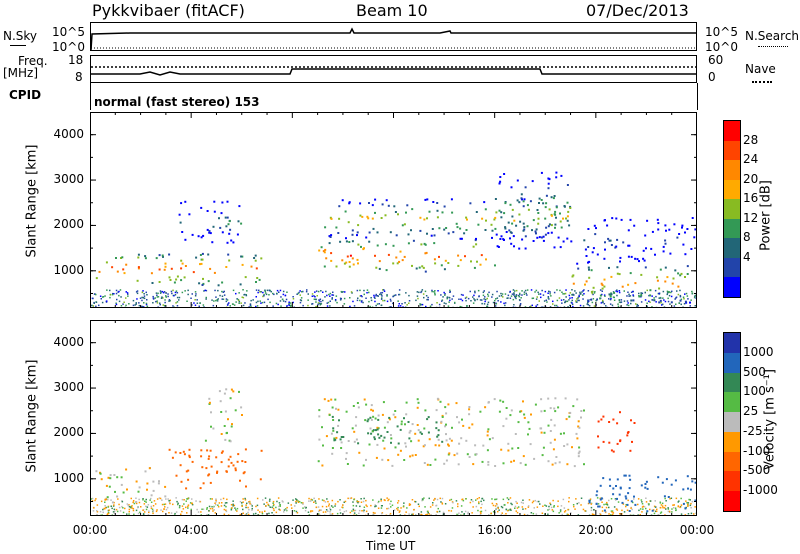 This screenshot has width=800, height=554. Describe the element at coordinates (25, 95) in the screenshot. I see `cpid-label: CPID` at that location.